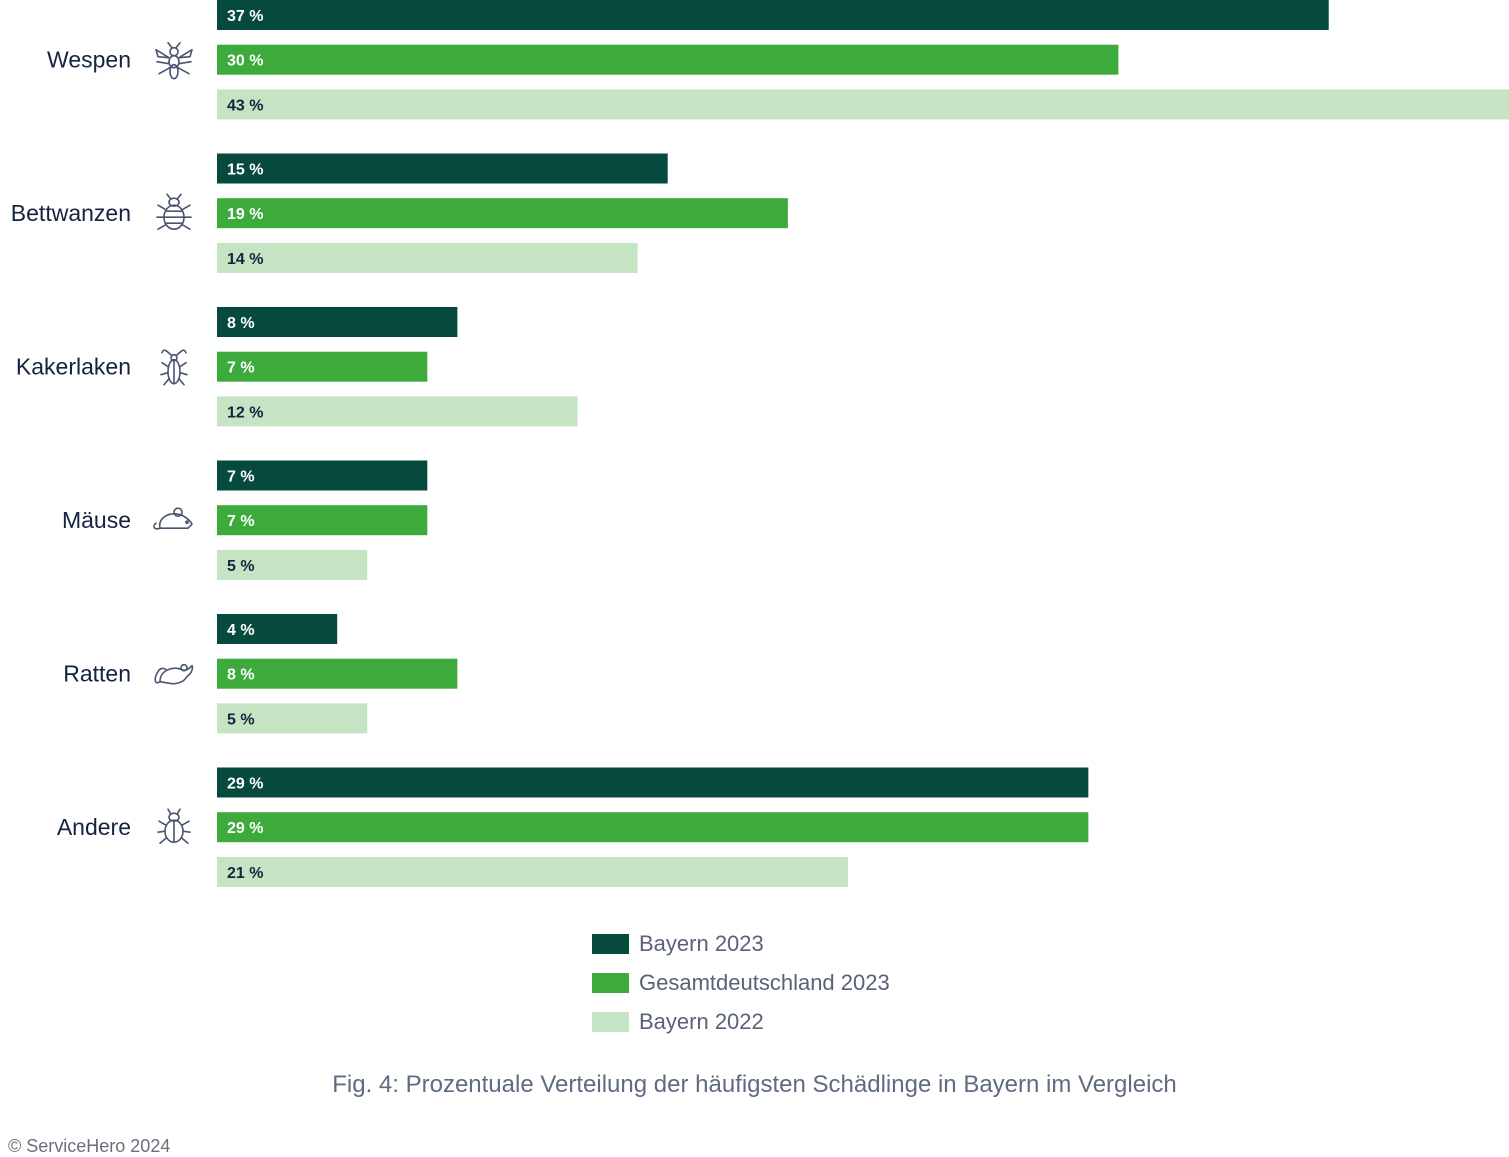  I want to click on data-label: 43 %, so click(245, 105).